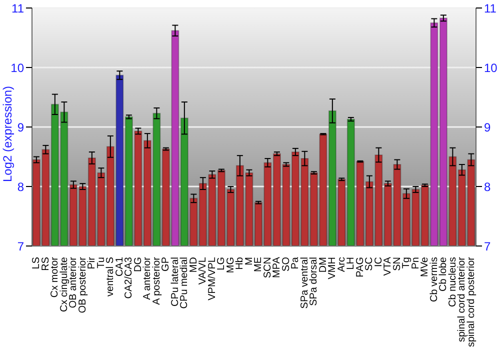 Image resolution: width=500 pixels, height=350 pixels. I want to click on x-tick-label: ME, so click(258, 264).